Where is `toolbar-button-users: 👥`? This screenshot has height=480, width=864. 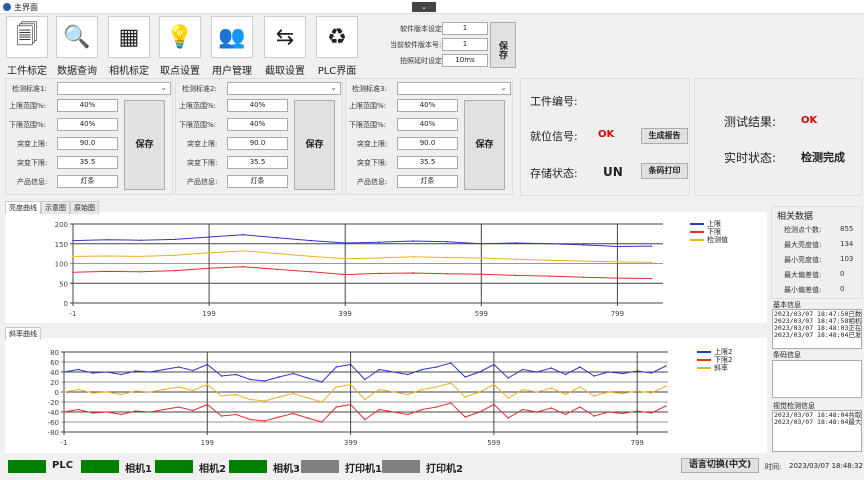 toolbar-button-users: 👥 is located at coordinates (232, 37).